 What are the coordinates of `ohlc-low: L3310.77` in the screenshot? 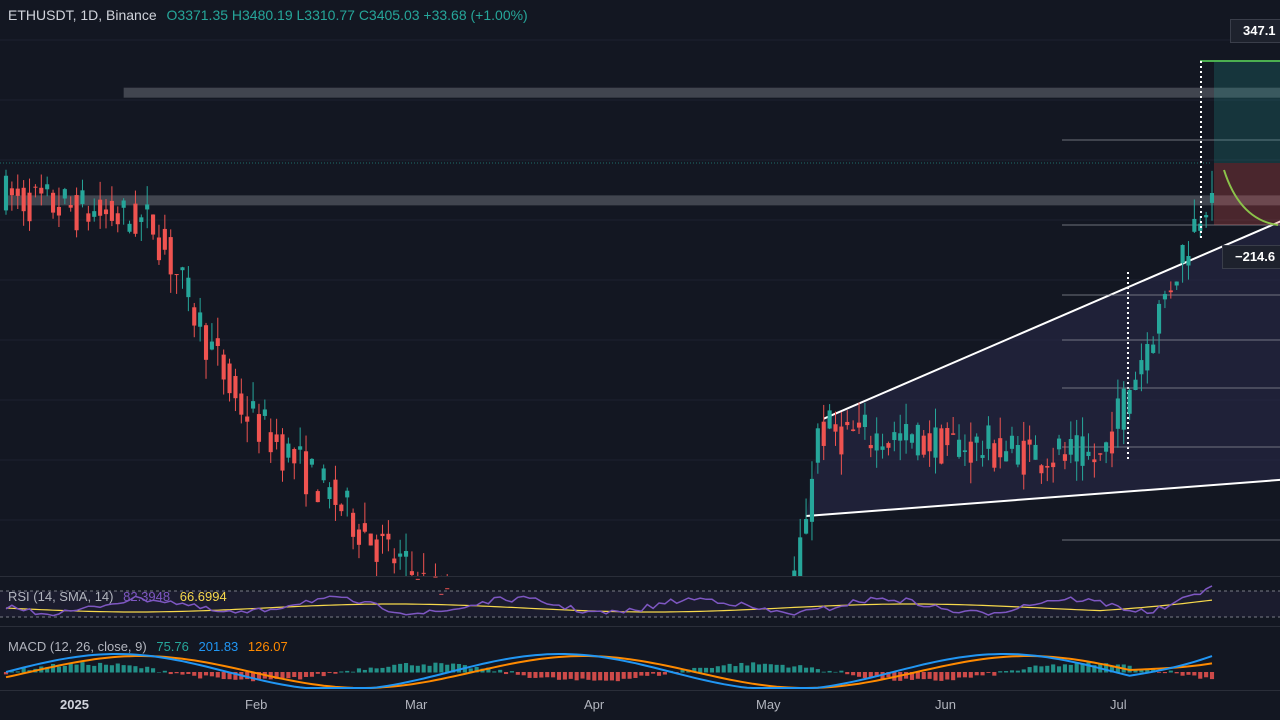 It's located at (325, 15).